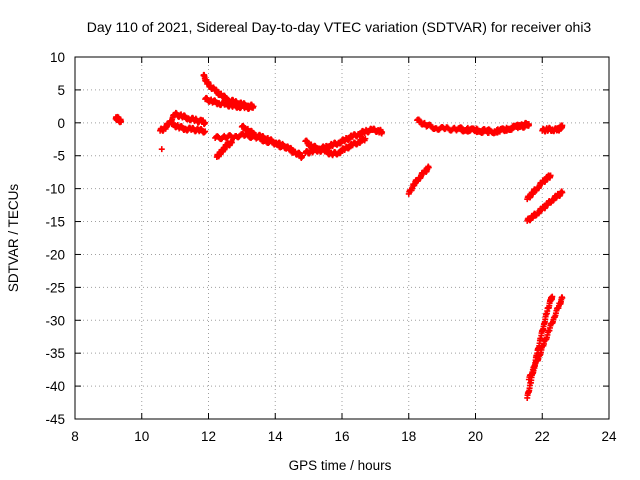 The image size is (640, 480). Describe the element at coordinates (341, 436) in the screenshot. I see `x-tick-label: 16` at that location.